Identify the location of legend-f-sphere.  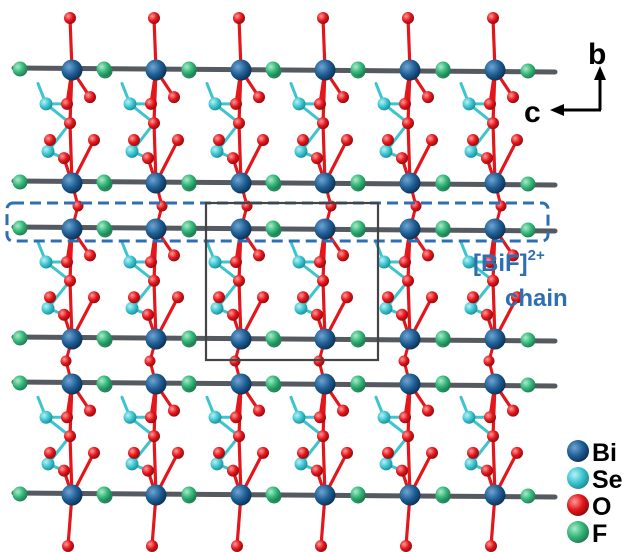
(578, 532).